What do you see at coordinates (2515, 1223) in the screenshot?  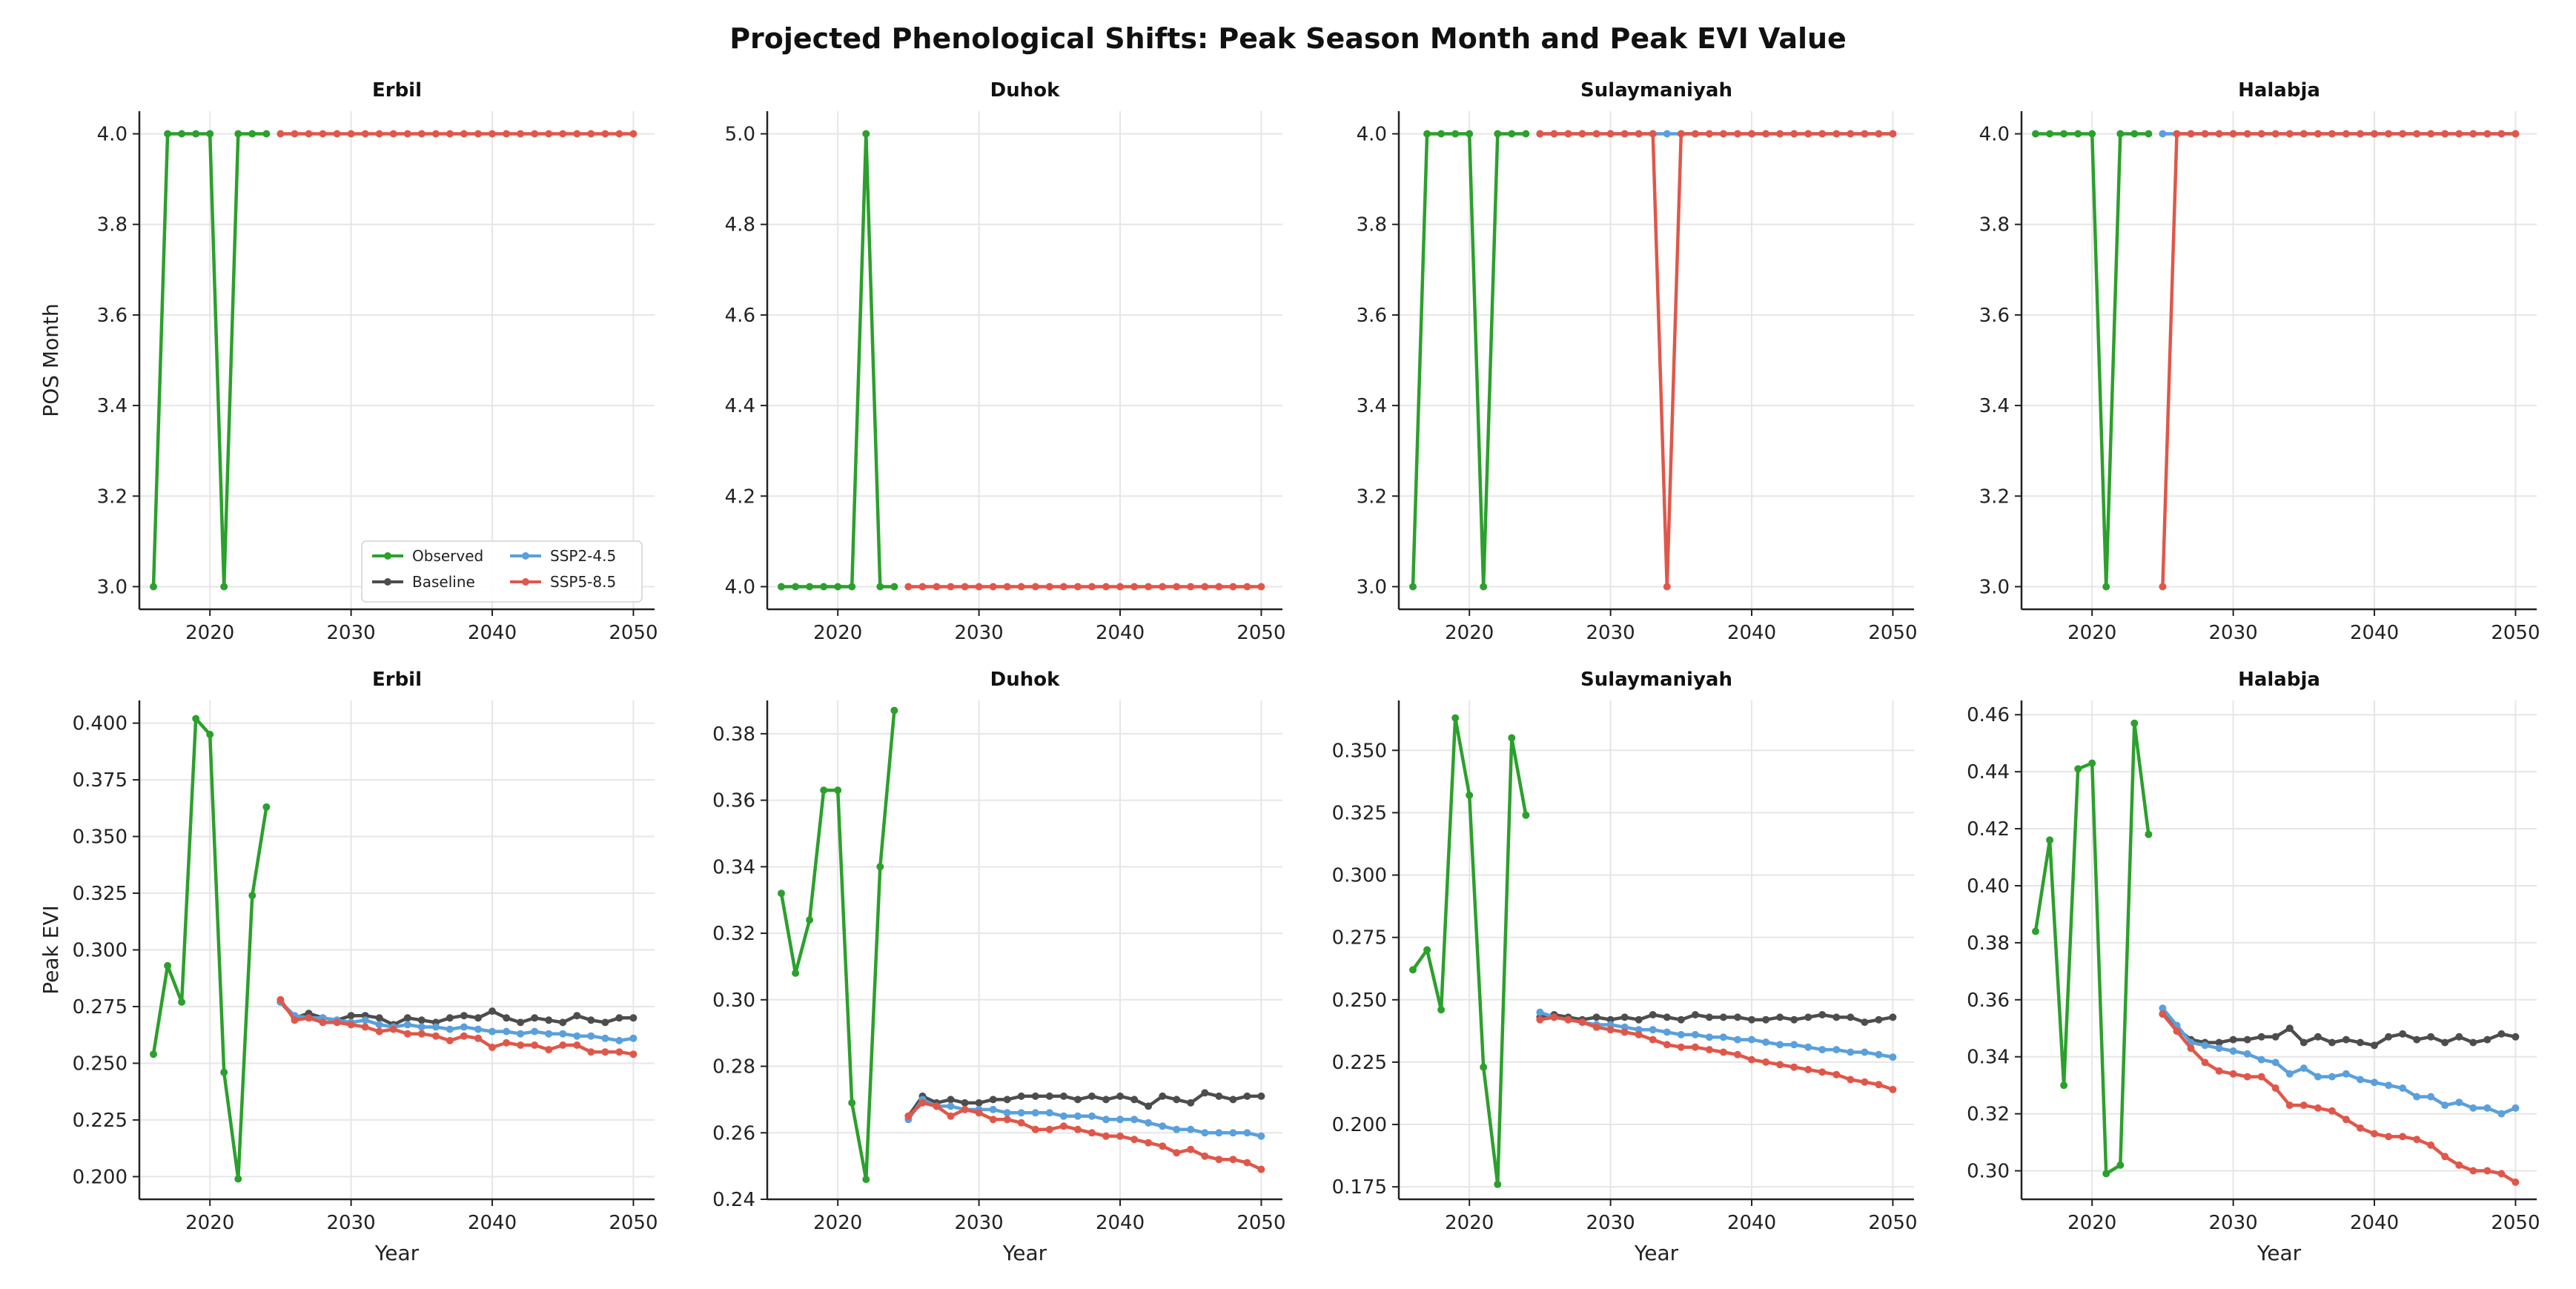 I see `x-tick-label: 2050` at bounding box center [2515, 1223].